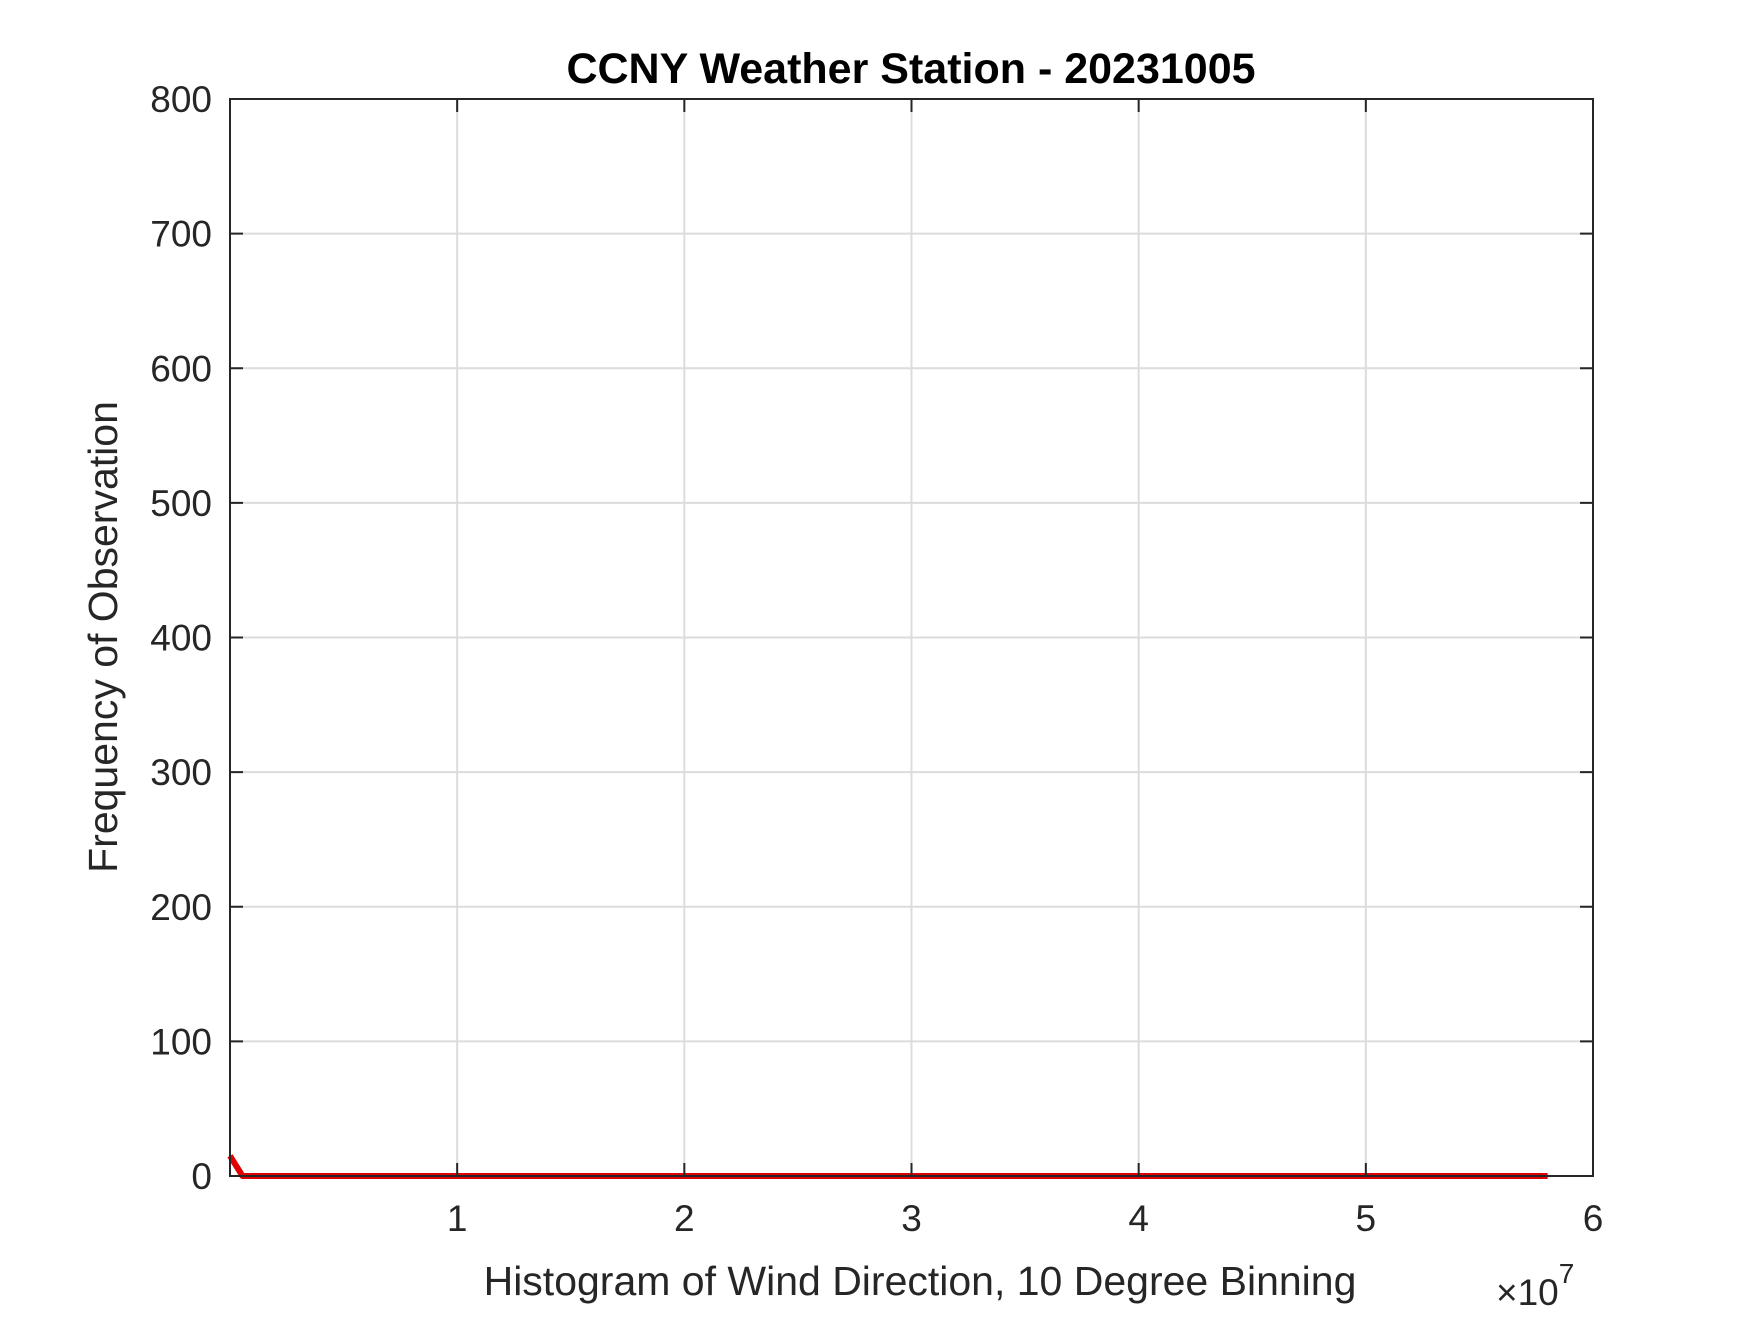 The width and height of the screenshot is (1750, 1318). What do you see at coordinates (457, 1218) in the screenshot?
I see `x-tick-label: 1` at bounding box center [457, 1218].